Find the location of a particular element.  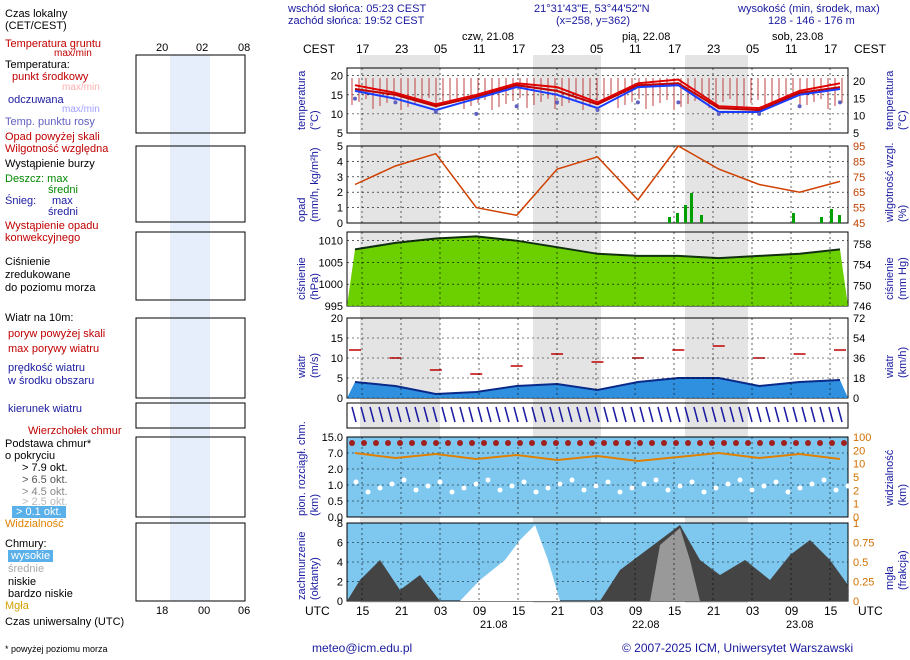

tick-label: 1005 is located at coordinates (331, 263).